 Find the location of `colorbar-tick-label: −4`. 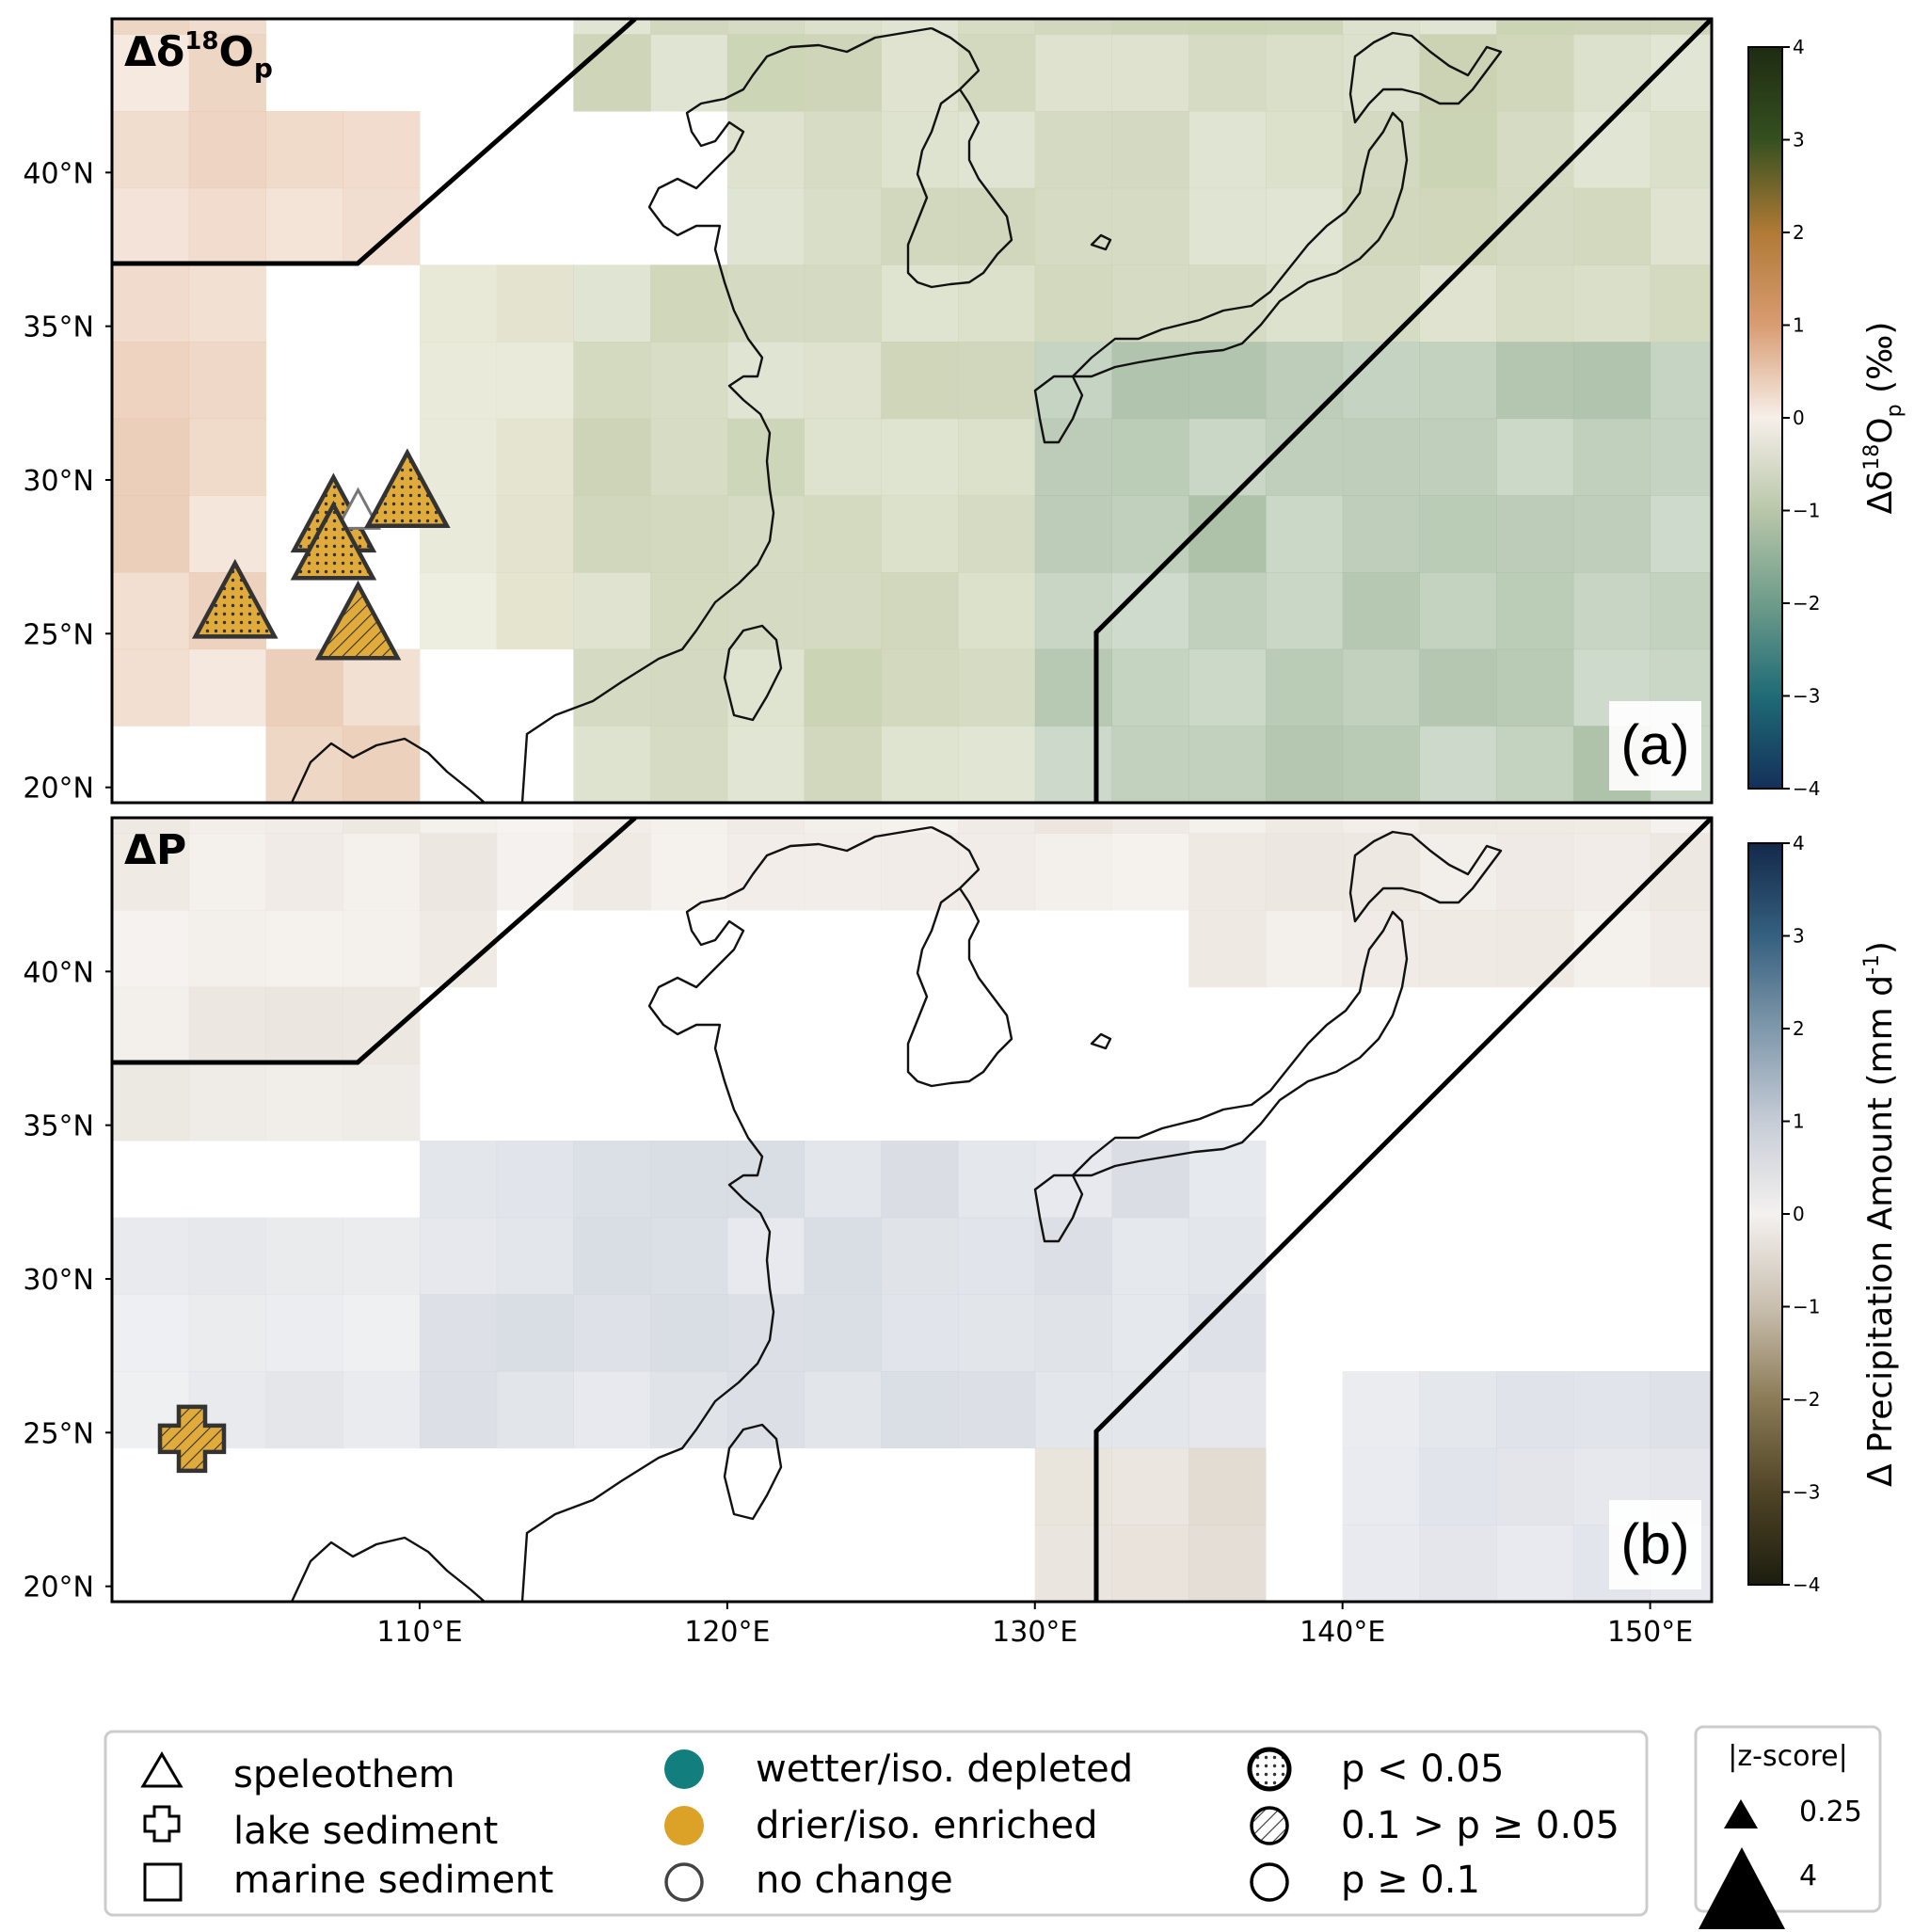

colorbar-tick-label: −4 is located at coordinates (1806, 788).